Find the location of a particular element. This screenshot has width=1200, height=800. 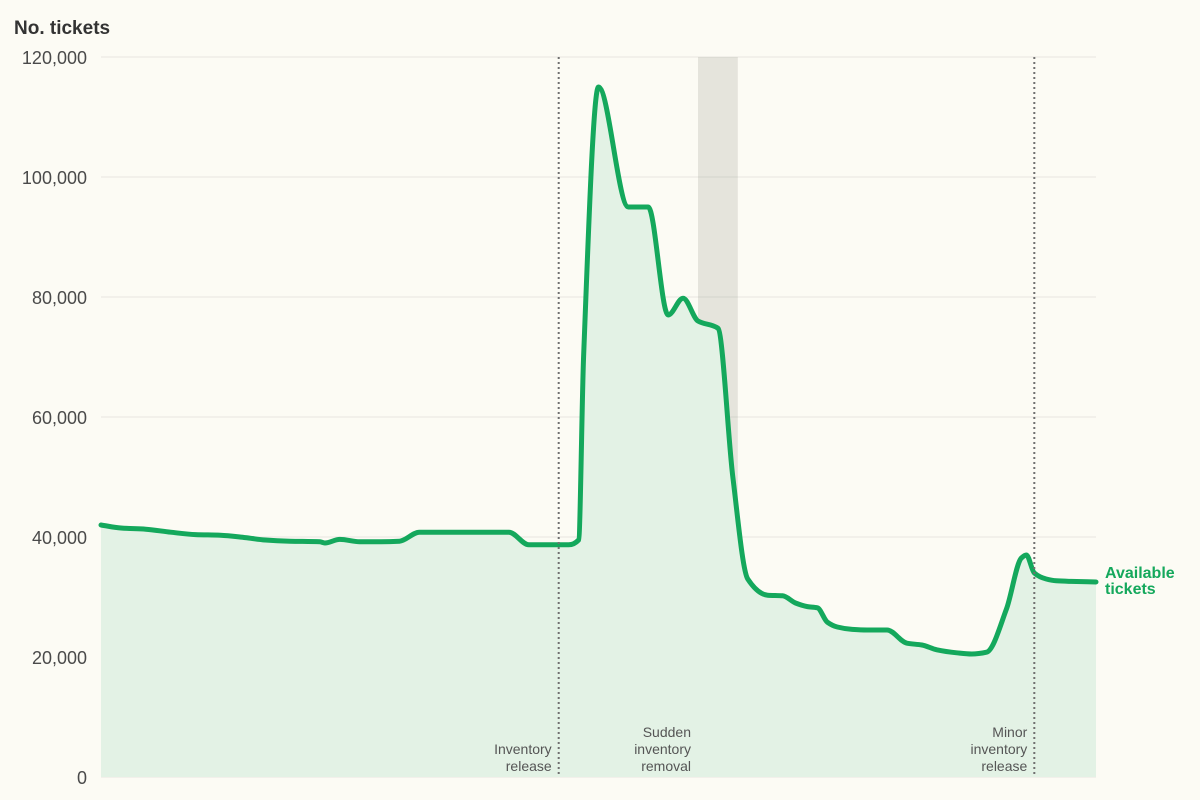

y-tick-label: 20,000 is located at coordinates (59, 658).